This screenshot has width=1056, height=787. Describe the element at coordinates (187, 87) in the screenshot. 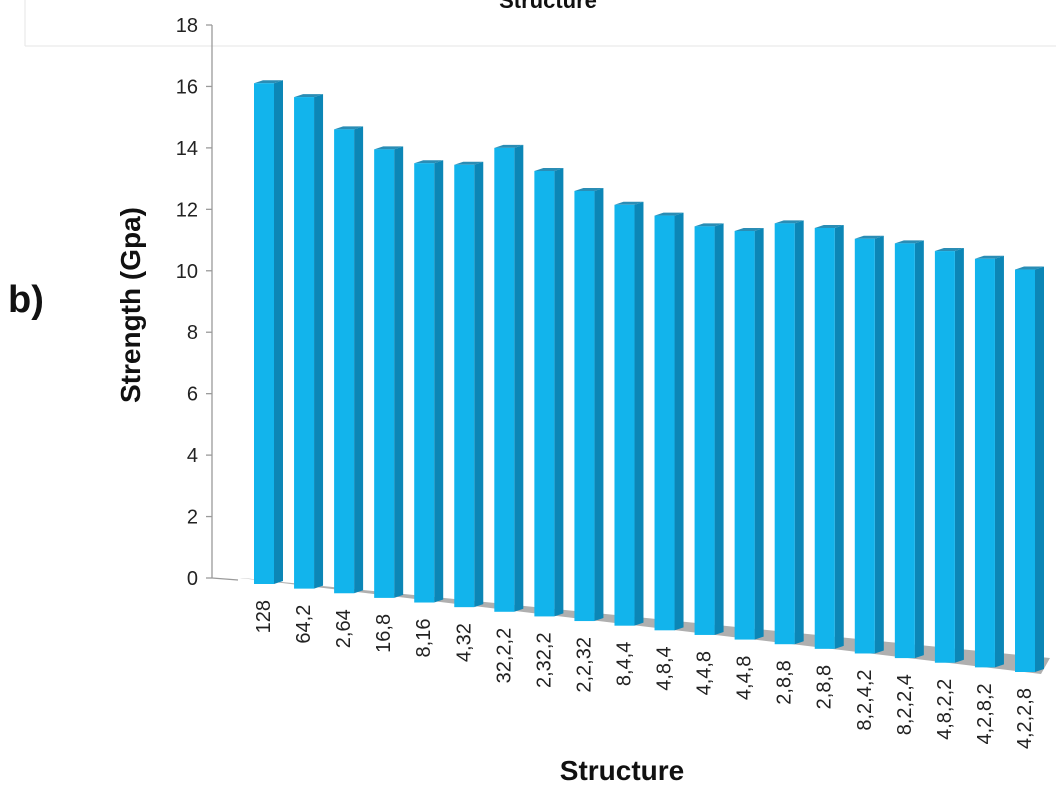

I see `y-tick-label: 16` at that location.